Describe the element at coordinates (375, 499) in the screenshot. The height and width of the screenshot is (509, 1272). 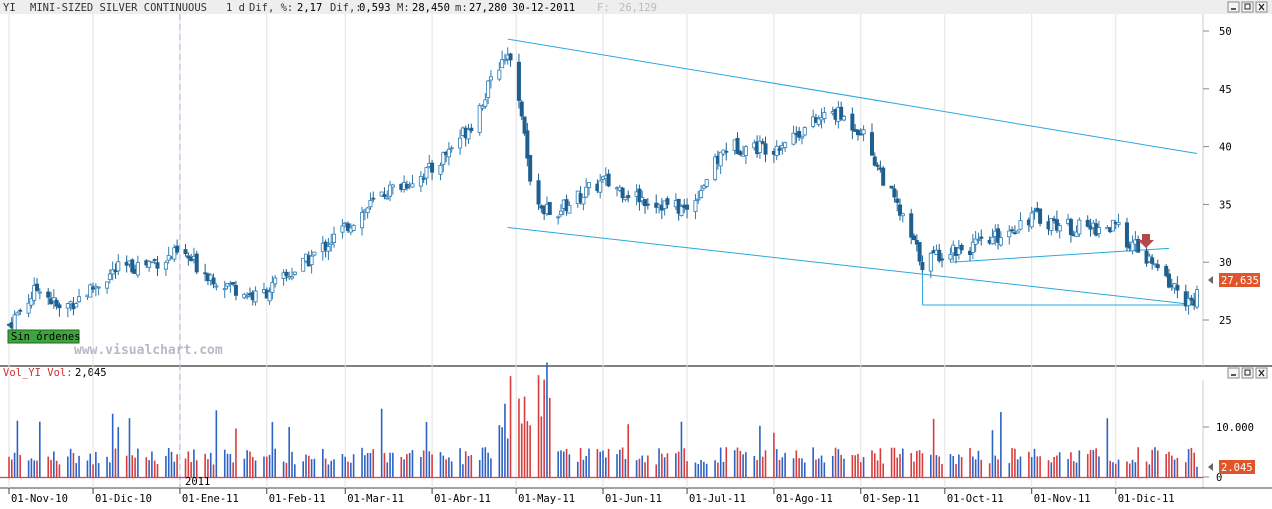
I see `date-tick-label: 01-Mar-11` at that location.